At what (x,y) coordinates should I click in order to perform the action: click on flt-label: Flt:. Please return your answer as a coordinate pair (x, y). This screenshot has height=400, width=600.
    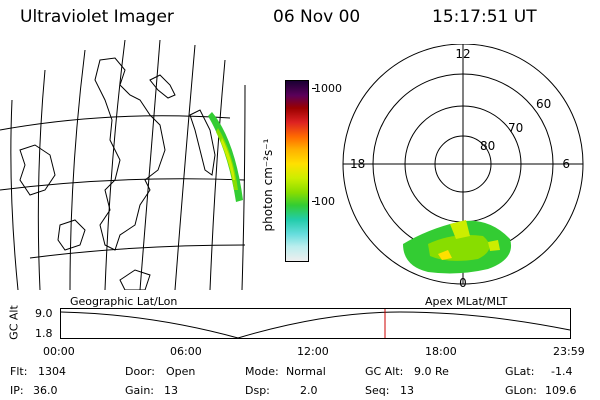
    Looking at the image, I should click on (19, 371).